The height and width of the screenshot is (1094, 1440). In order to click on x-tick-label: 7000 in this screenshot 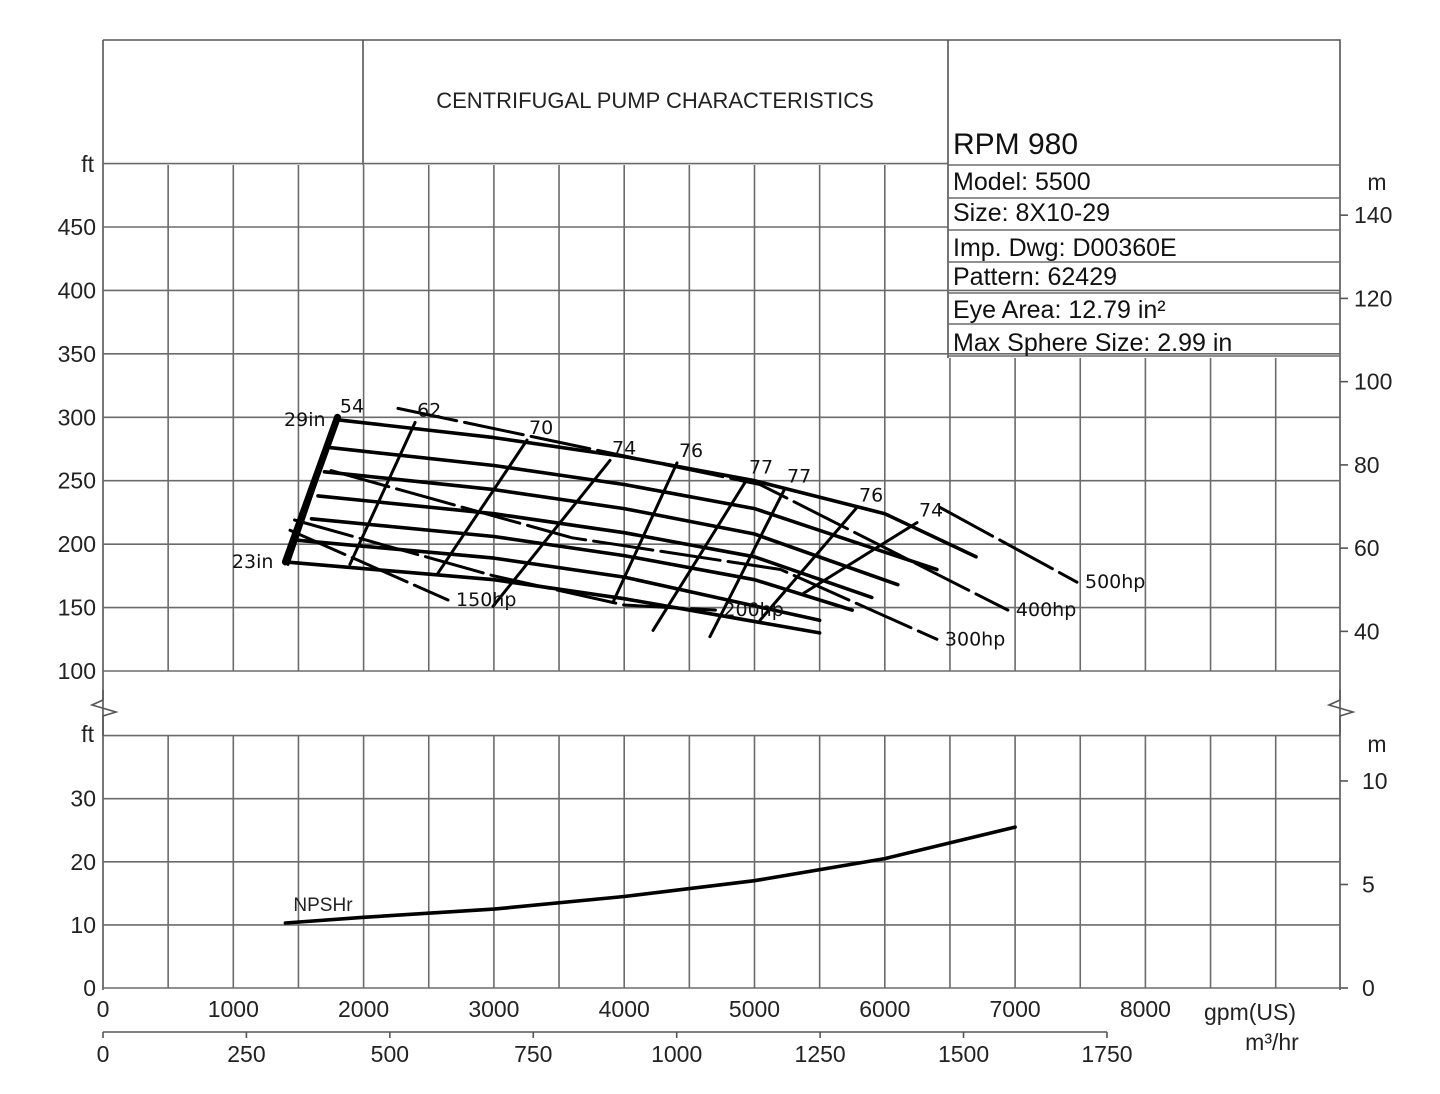, I will do `click(1015, 1009)`.